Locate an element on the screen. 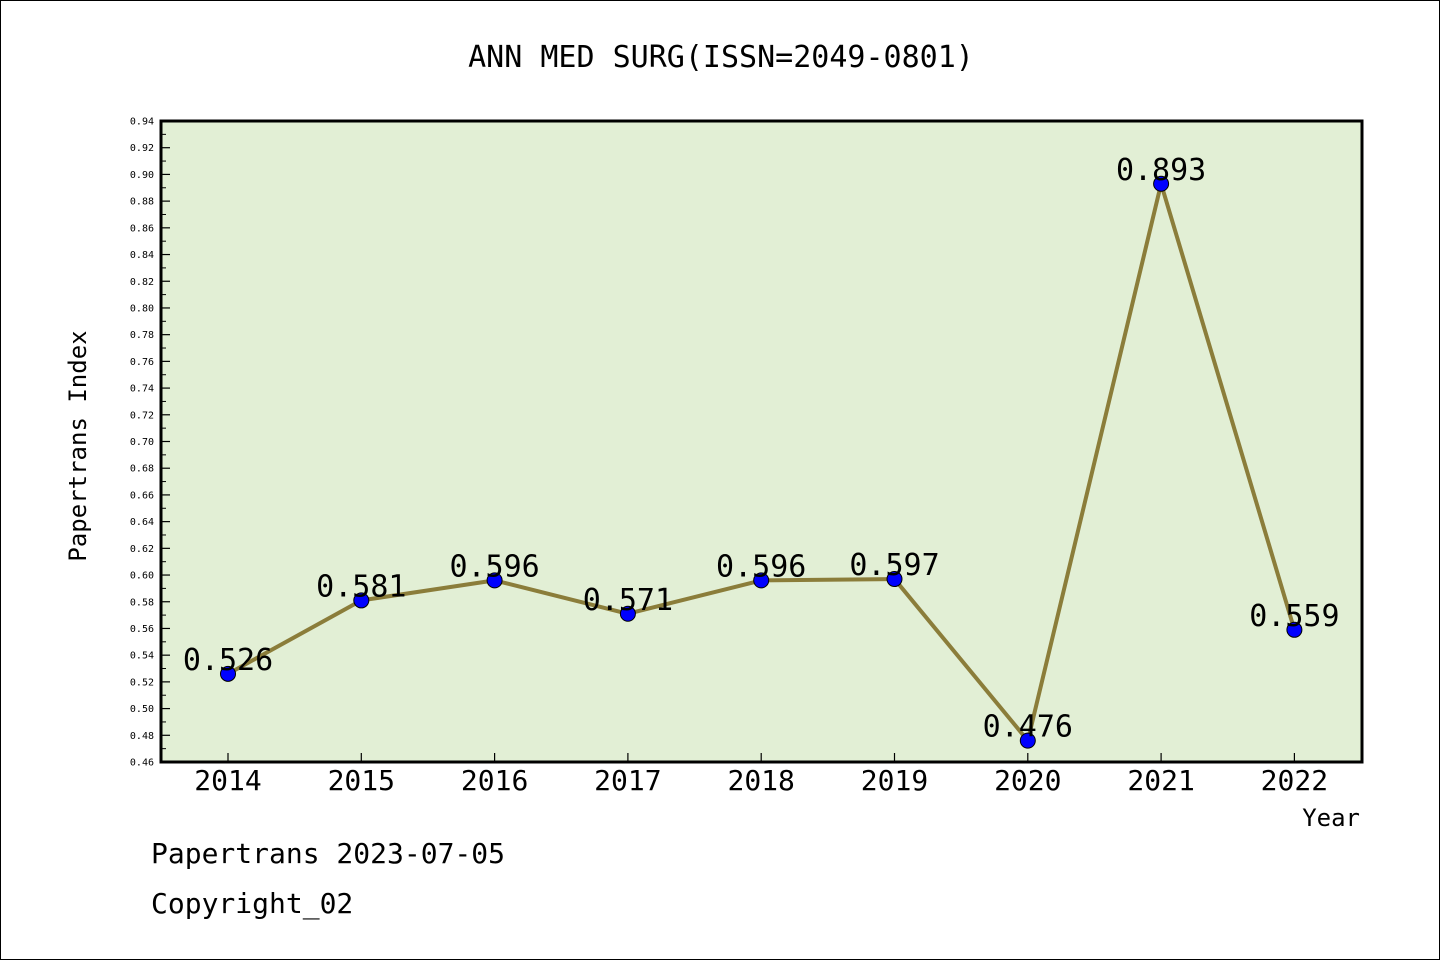  footer-date: Papertrans 2023-07-05 is located at coordinates (328, 853).